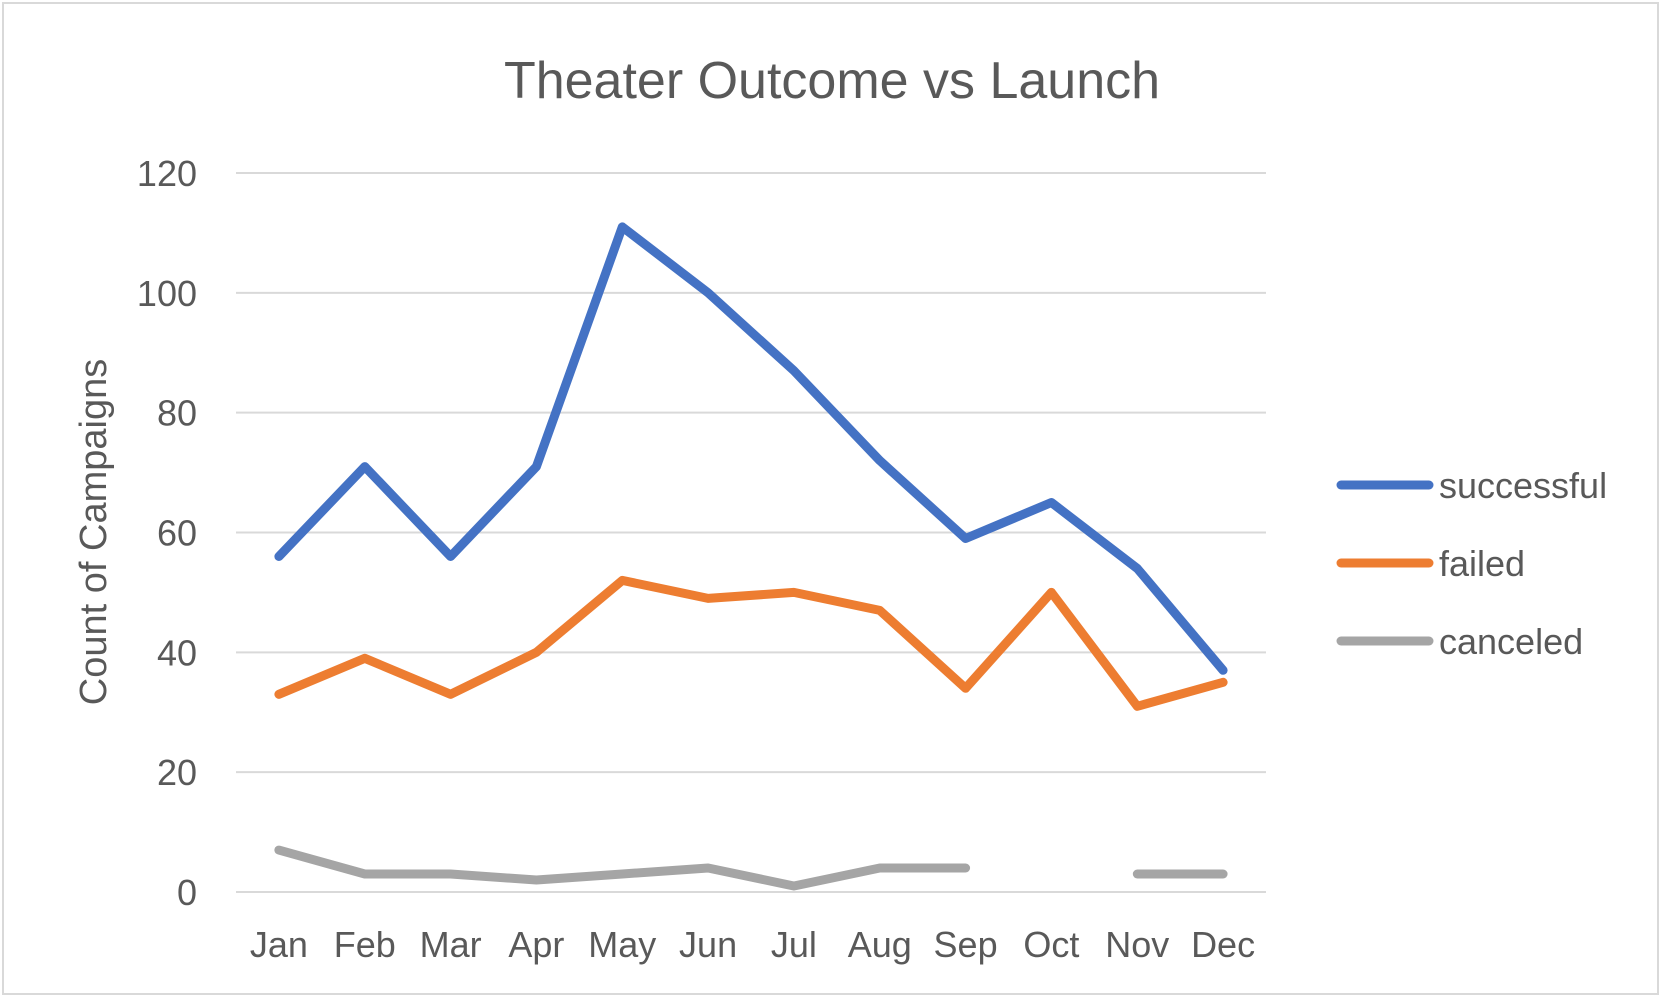  Describe the element at coordinates (1523, 485) in the screenshot. I see `legend-label-successful: successful` at that location.